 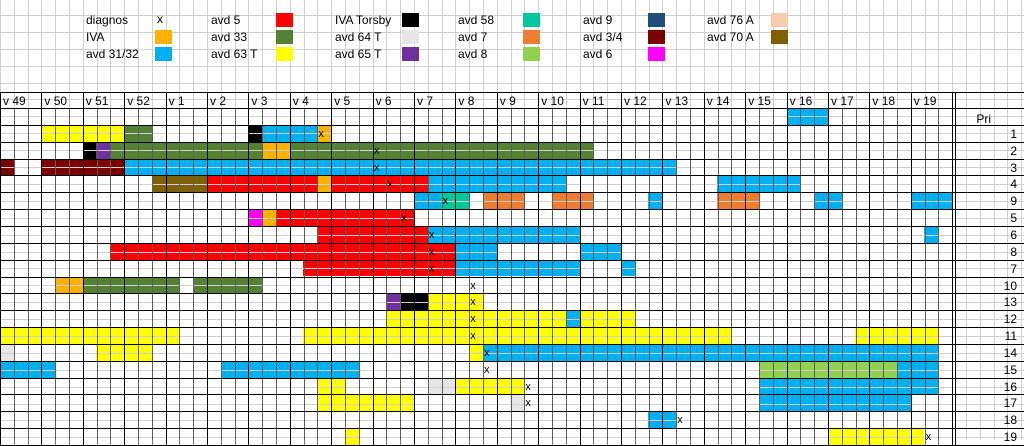 What do you see at coordinates (138, 101) in the screenshot?
I see `week-label: v 52` at bounding box center [138, 101].